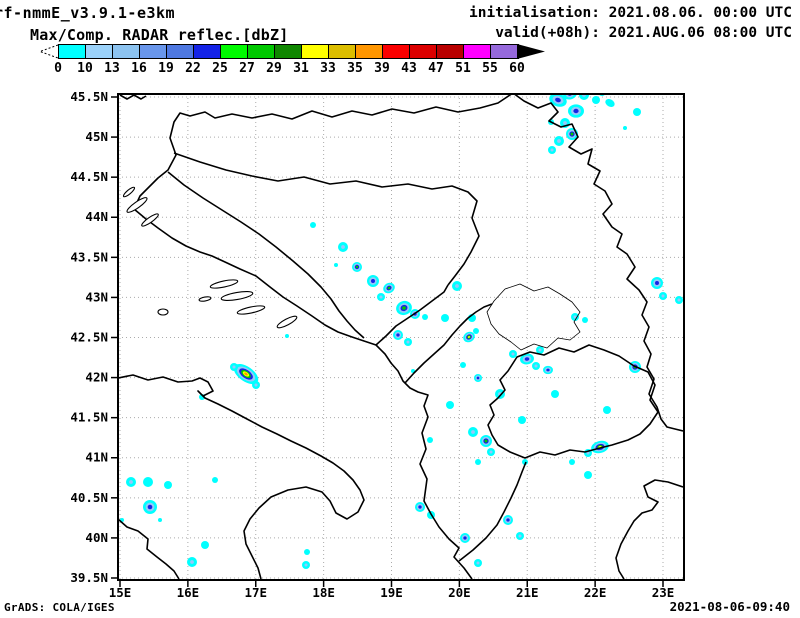  Describe the element at coordinates (242, 476) in the screenshot. I see `italy-adriatic-puglia-coast` at that location.